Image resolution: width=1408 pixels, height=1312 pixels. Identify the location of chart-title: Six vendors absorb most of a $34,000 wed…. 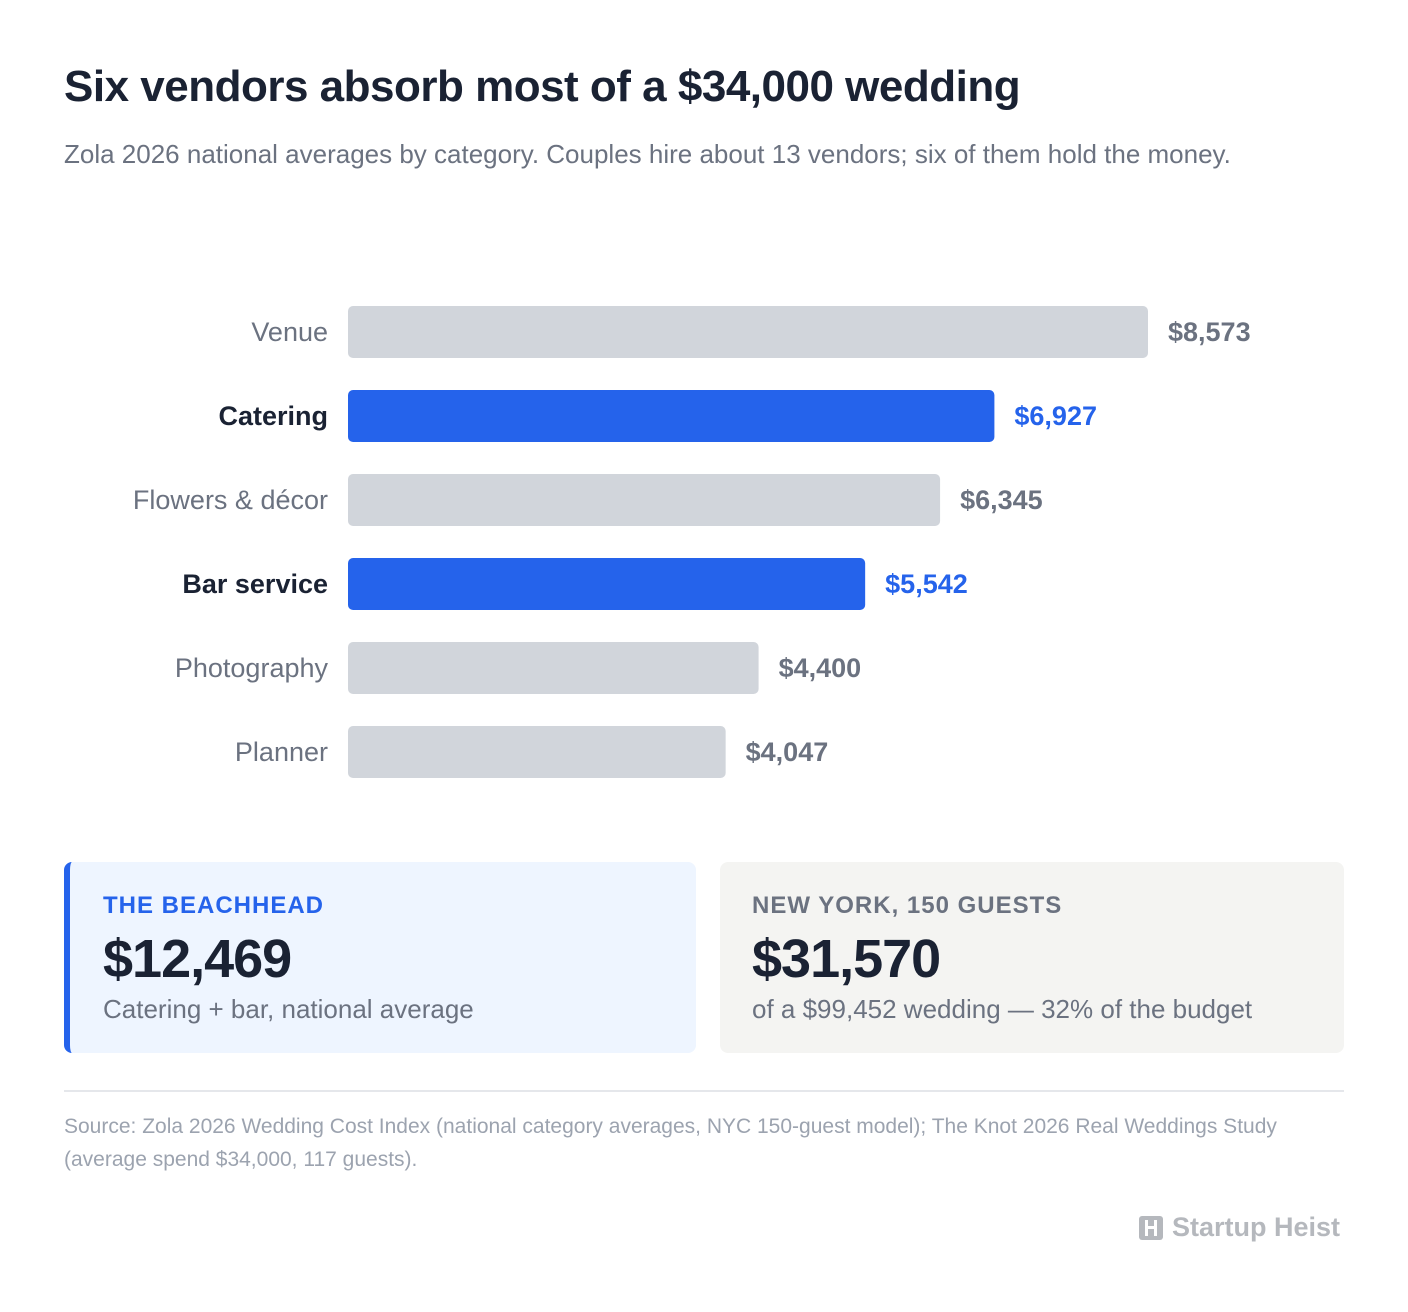
(542, 86).